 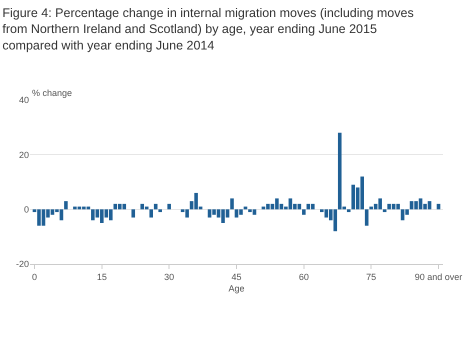 What do you see at coordinates (208, 29) in the screenshot?
I see `chart-title: Figure 4: Percentage change in internal migration moves (including moves from Northern Ireland and Scotland) by age, year ending June 2015 compared with year ending June 2014` at bounding box center [208, 29].